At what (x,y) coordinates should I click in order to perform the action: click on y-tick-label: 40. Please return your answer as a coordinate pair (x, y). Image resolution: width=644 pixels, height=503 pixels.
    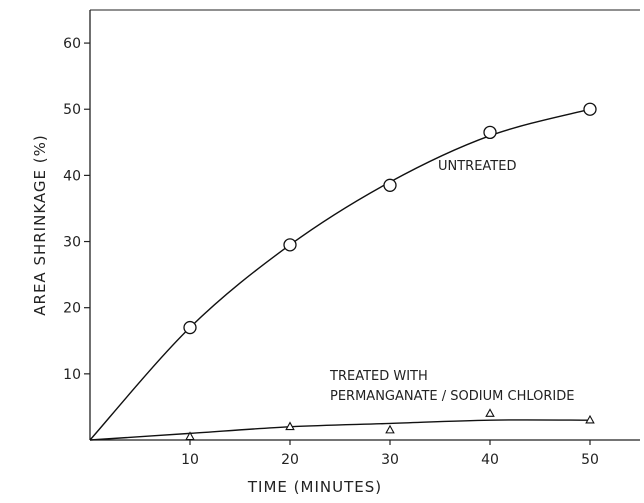
    Looking at the image, I should click on (72, 176).